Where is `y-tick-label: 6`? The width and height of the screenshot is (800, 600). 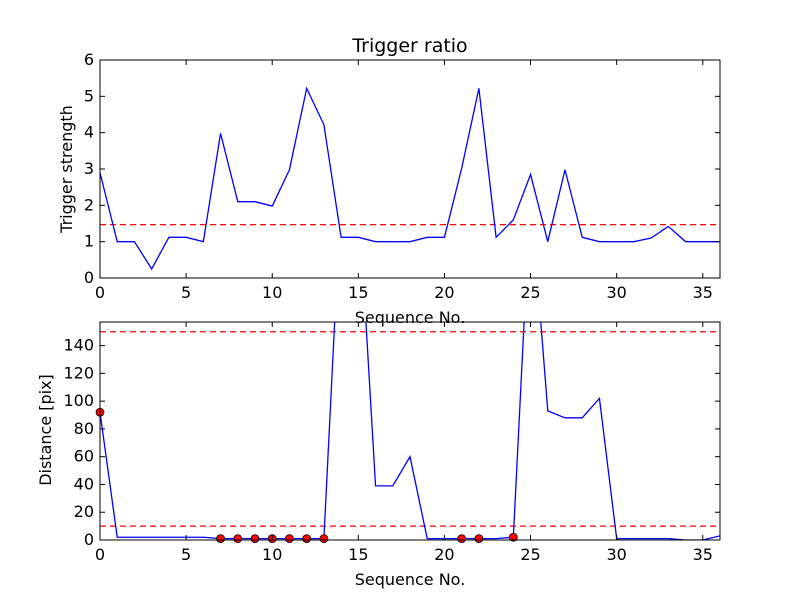
y-tick-label: 6 is located at coordinates (89, 59).